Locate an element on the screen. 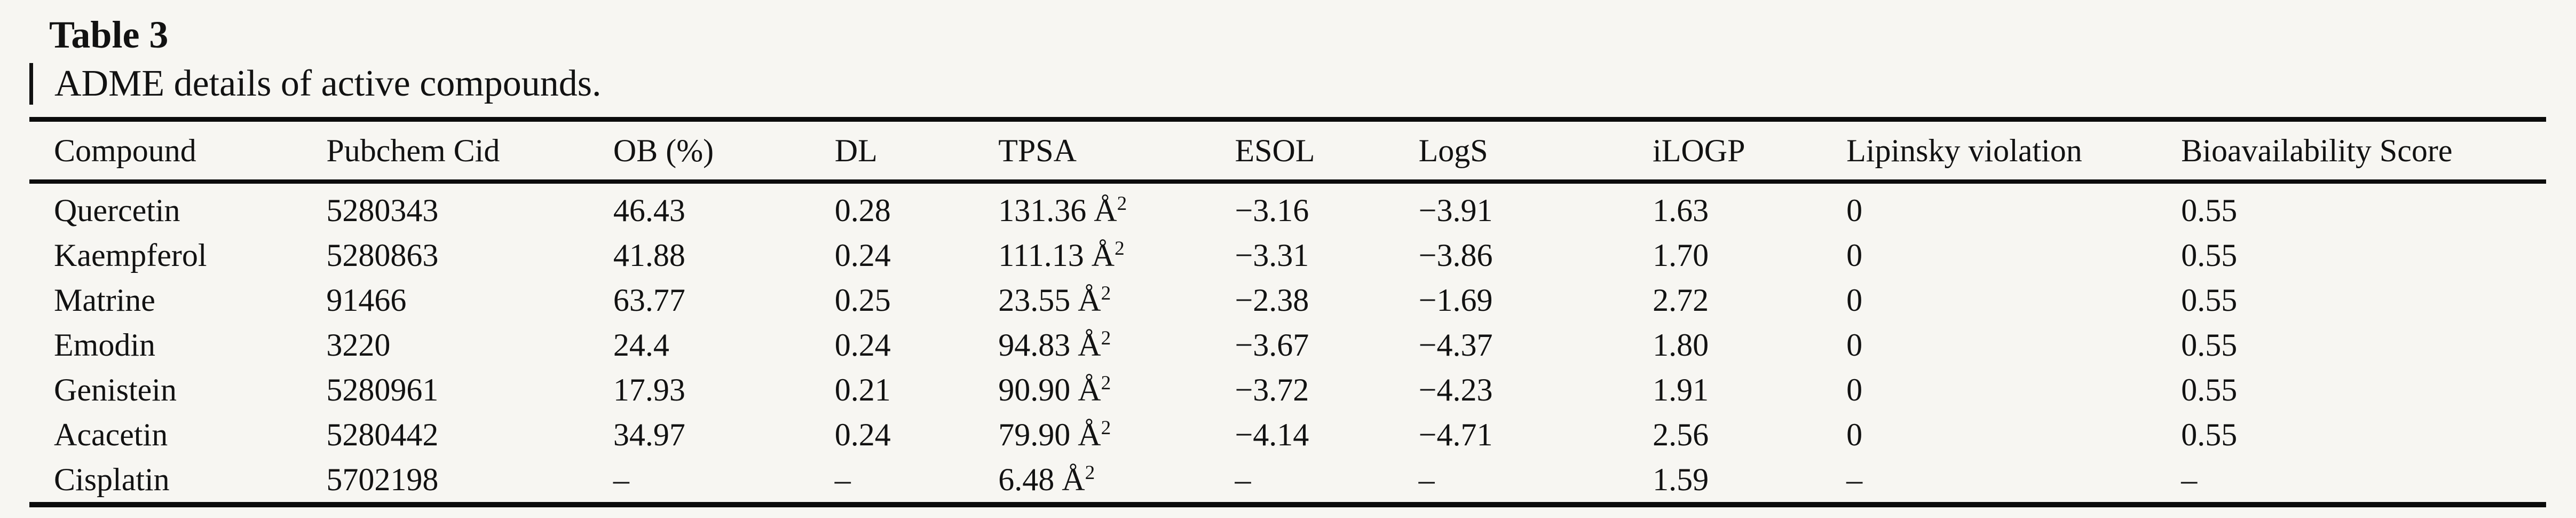 The width and height of the screenshot is (2576, 518). cell-ob: – is located at coordinates (621, 479).